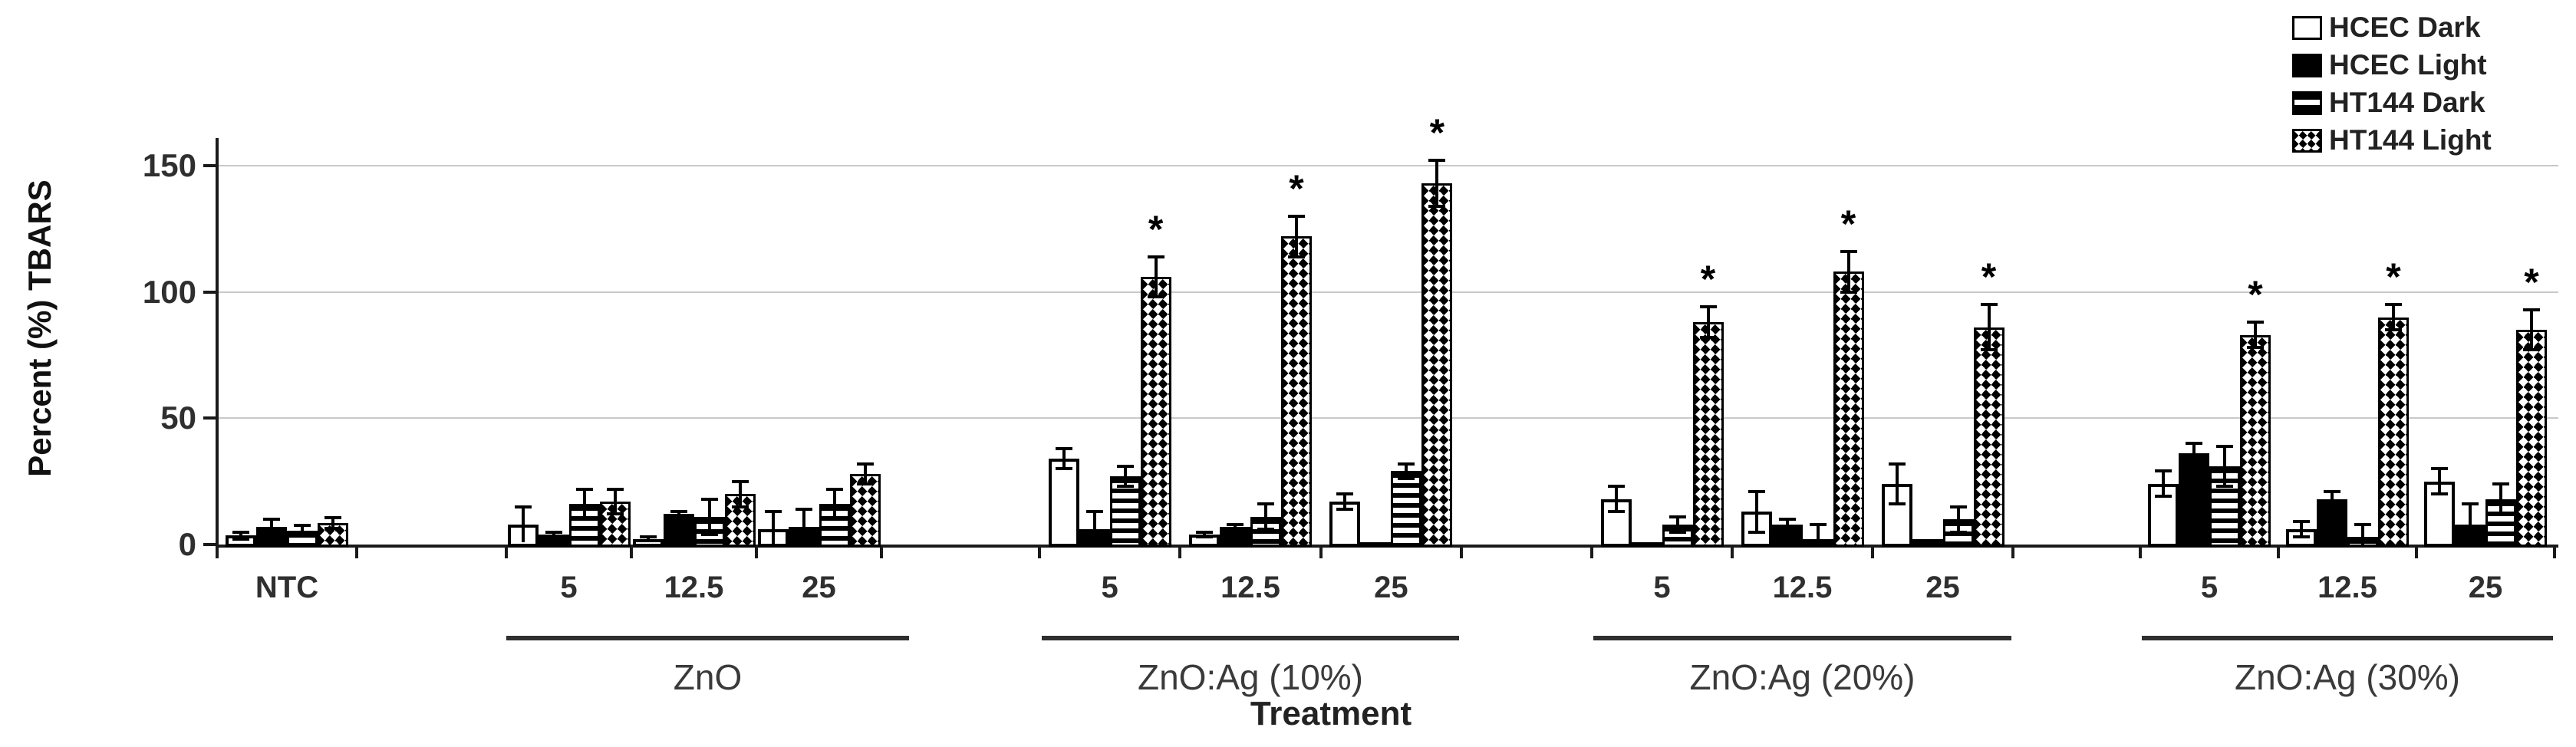  Describe the element at coordinates (1250, 677) in the screenshot. I see `group-title: ZnO:Ag (10%)` at that location.